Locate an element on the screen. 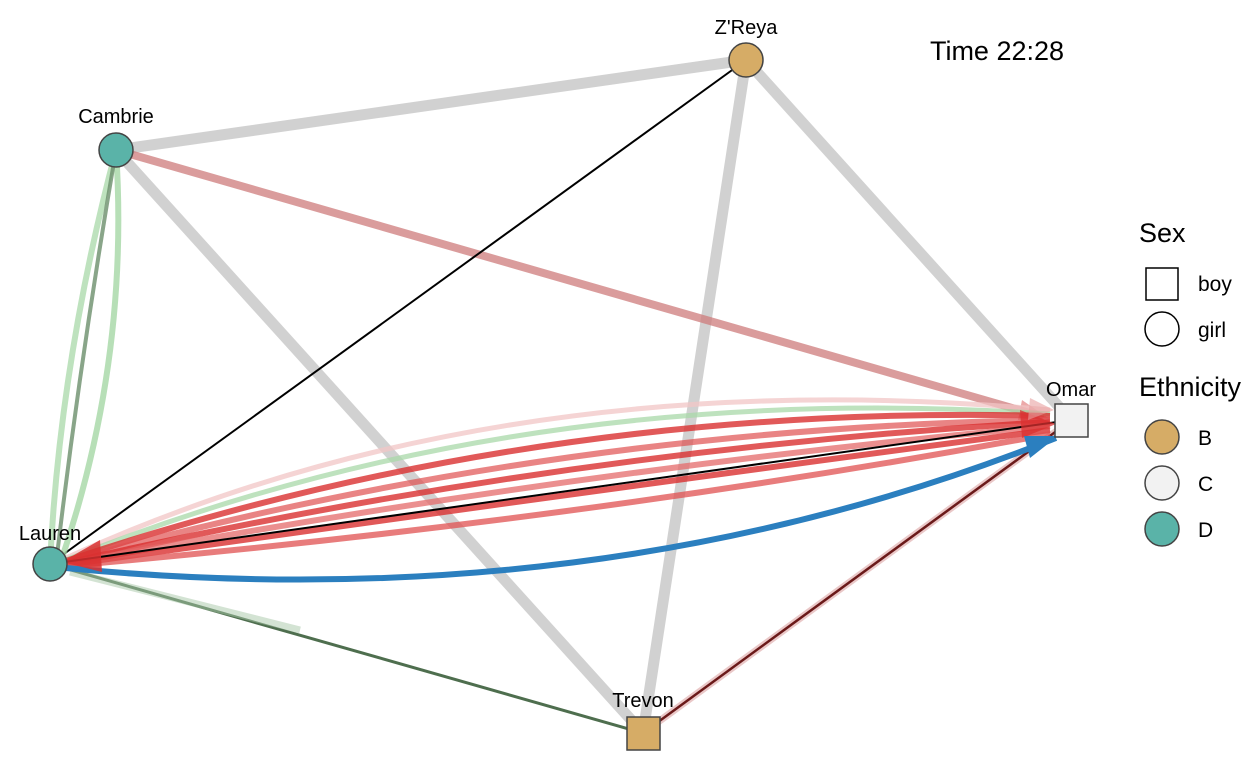 The image size is (1248, 768). node-label-lauren: Lauren is located at coordinates (50, 534).